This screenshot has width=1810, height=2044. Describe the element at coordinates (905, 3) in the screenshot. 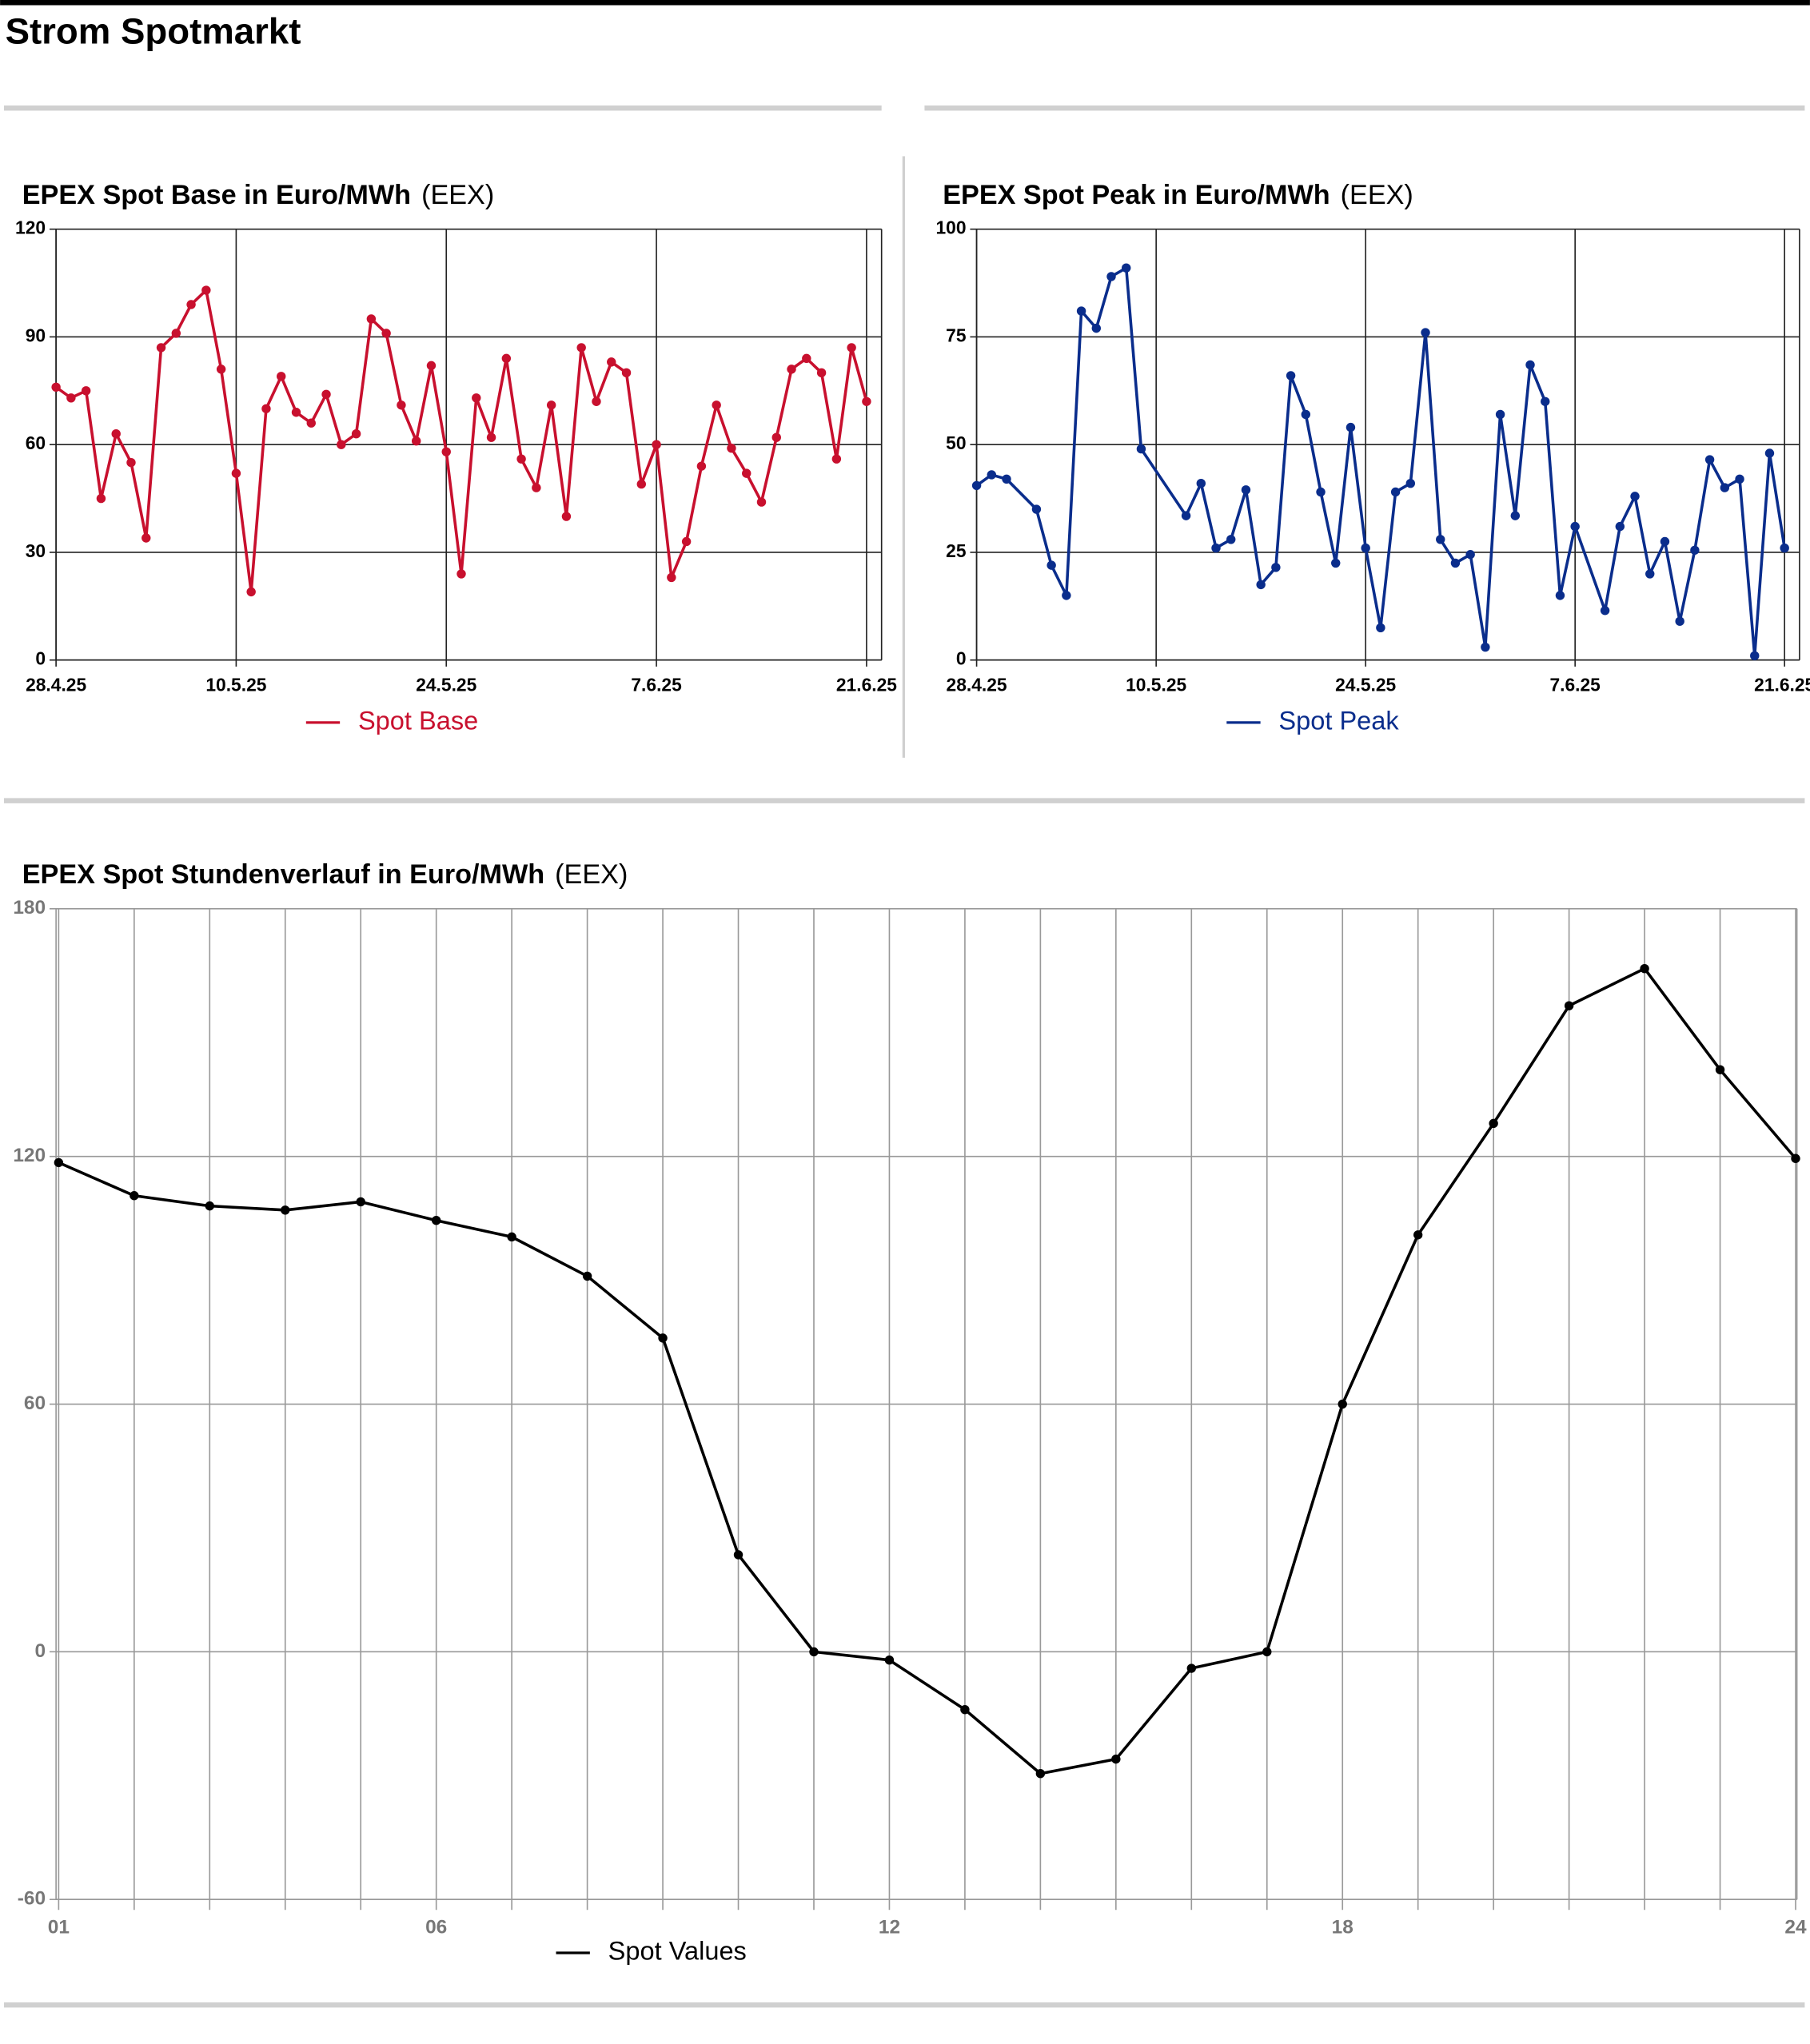

I see `top-bar` at that location.